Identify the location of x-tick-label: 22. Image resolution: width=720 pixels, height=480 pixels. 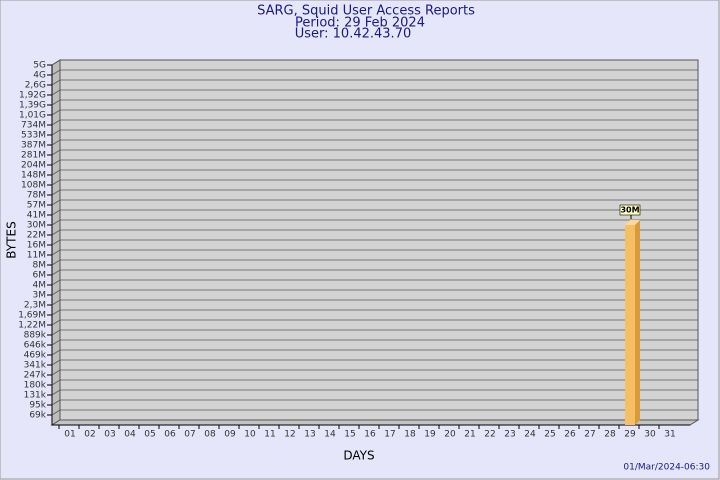
(489, 435).